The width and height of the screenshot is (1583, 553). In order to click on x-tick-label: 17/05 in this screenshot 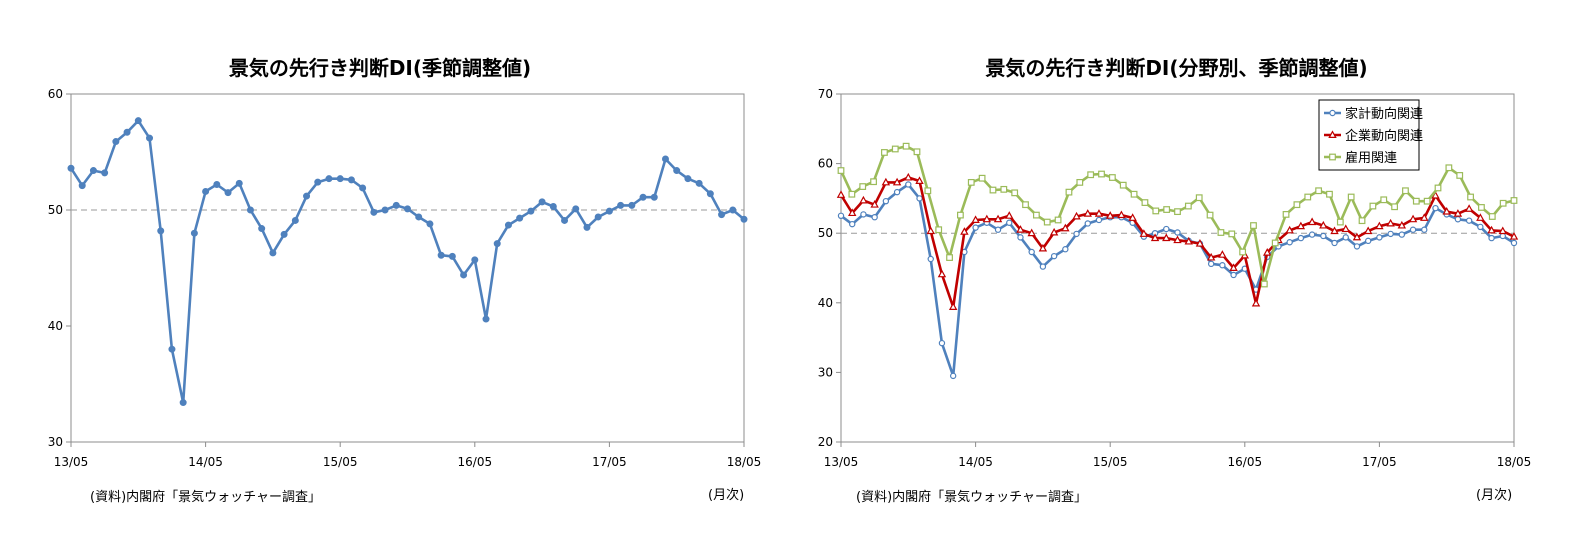, I will do `click(609, 462)`.